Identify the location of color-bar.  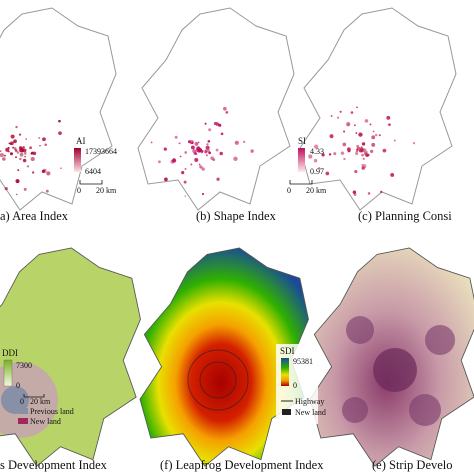
(301, 160).